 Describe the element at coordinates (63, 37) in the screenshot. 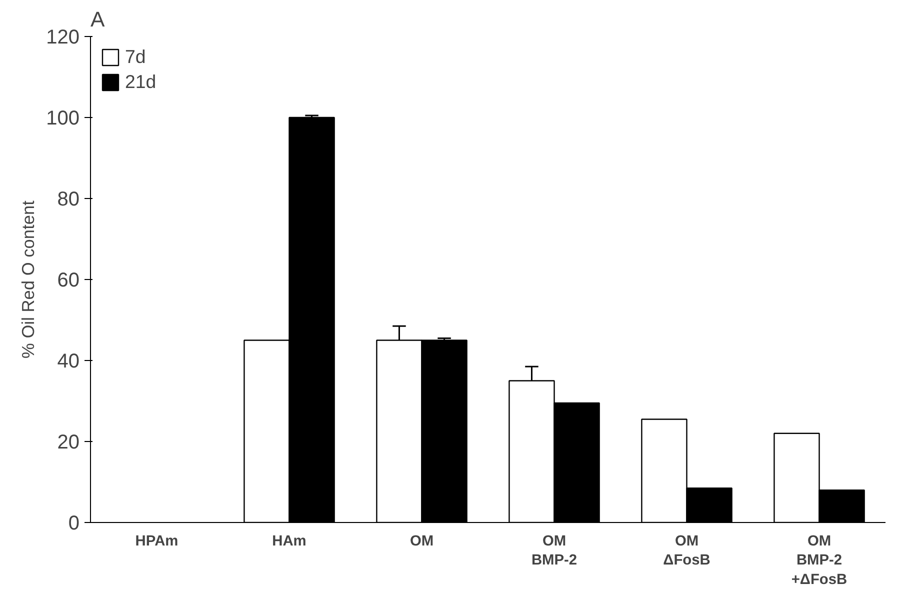

I see `y-tick-label: 120` at that location.